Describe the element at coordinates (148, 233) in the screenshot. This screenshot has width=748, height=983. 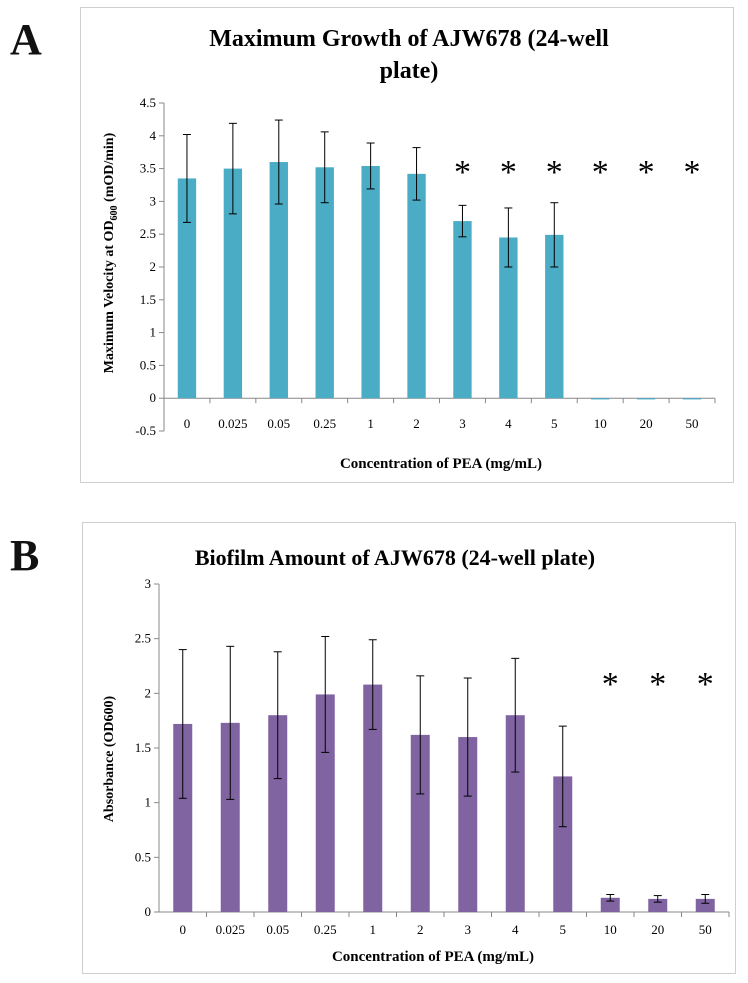
I see `chart-a-y-tick-label: 2.5` at that location.